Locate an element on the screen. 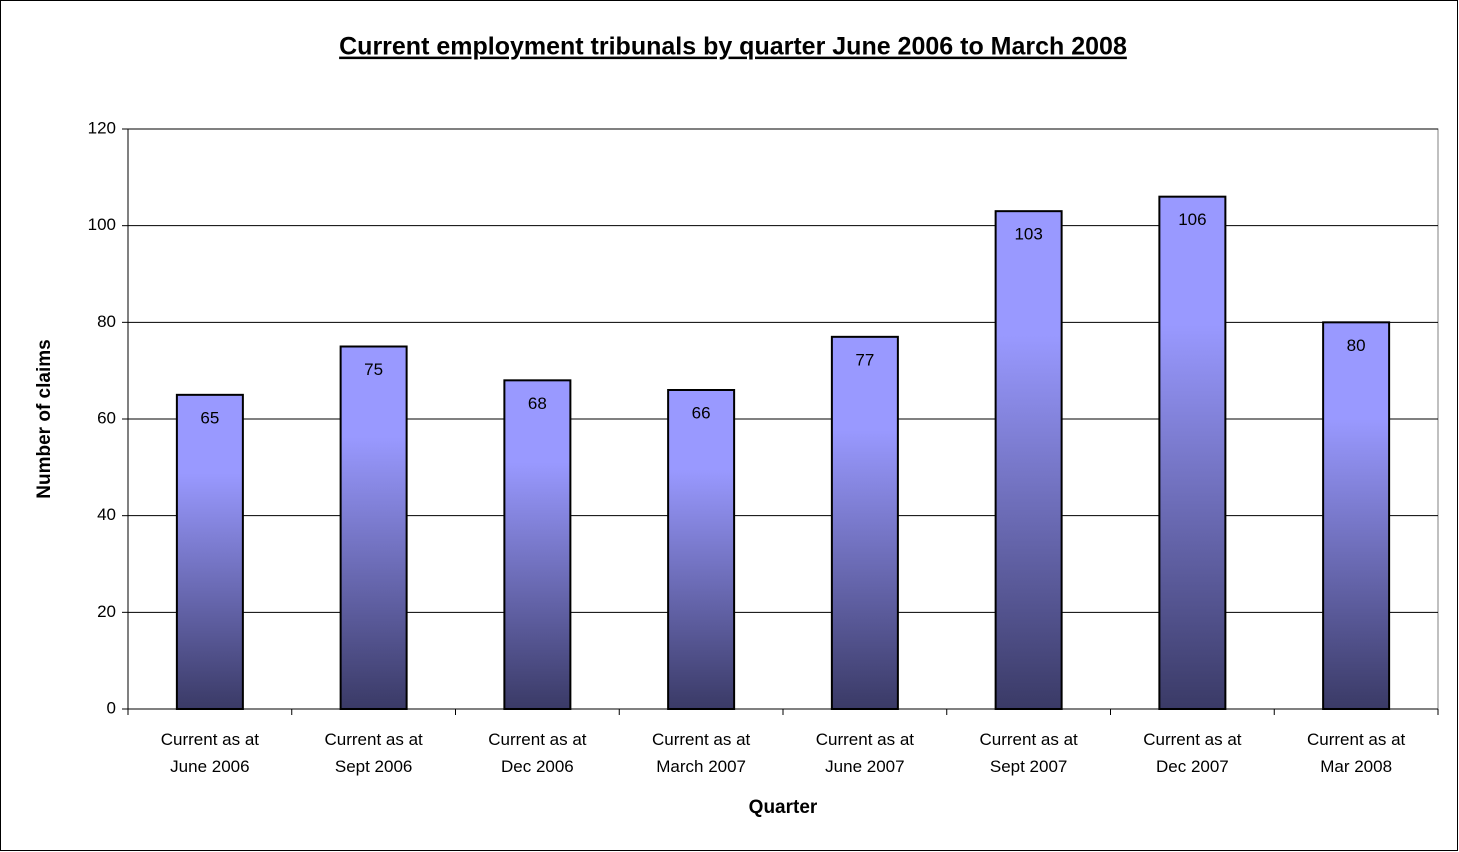  data-label: 106 is located at coordinates (1192, 219).